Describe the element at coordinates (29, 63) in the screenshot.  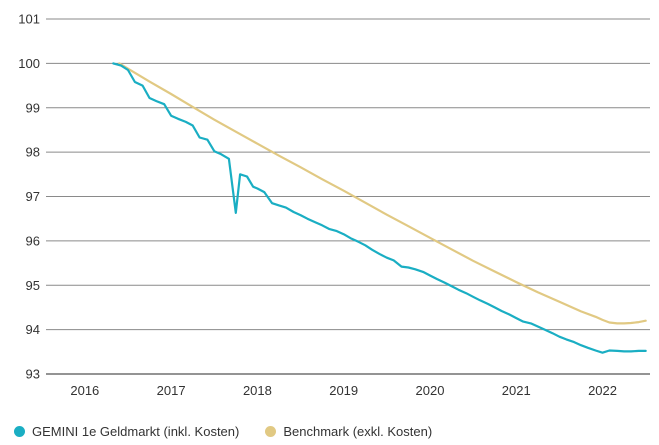
I see `y-tick-label: 100` at that location.